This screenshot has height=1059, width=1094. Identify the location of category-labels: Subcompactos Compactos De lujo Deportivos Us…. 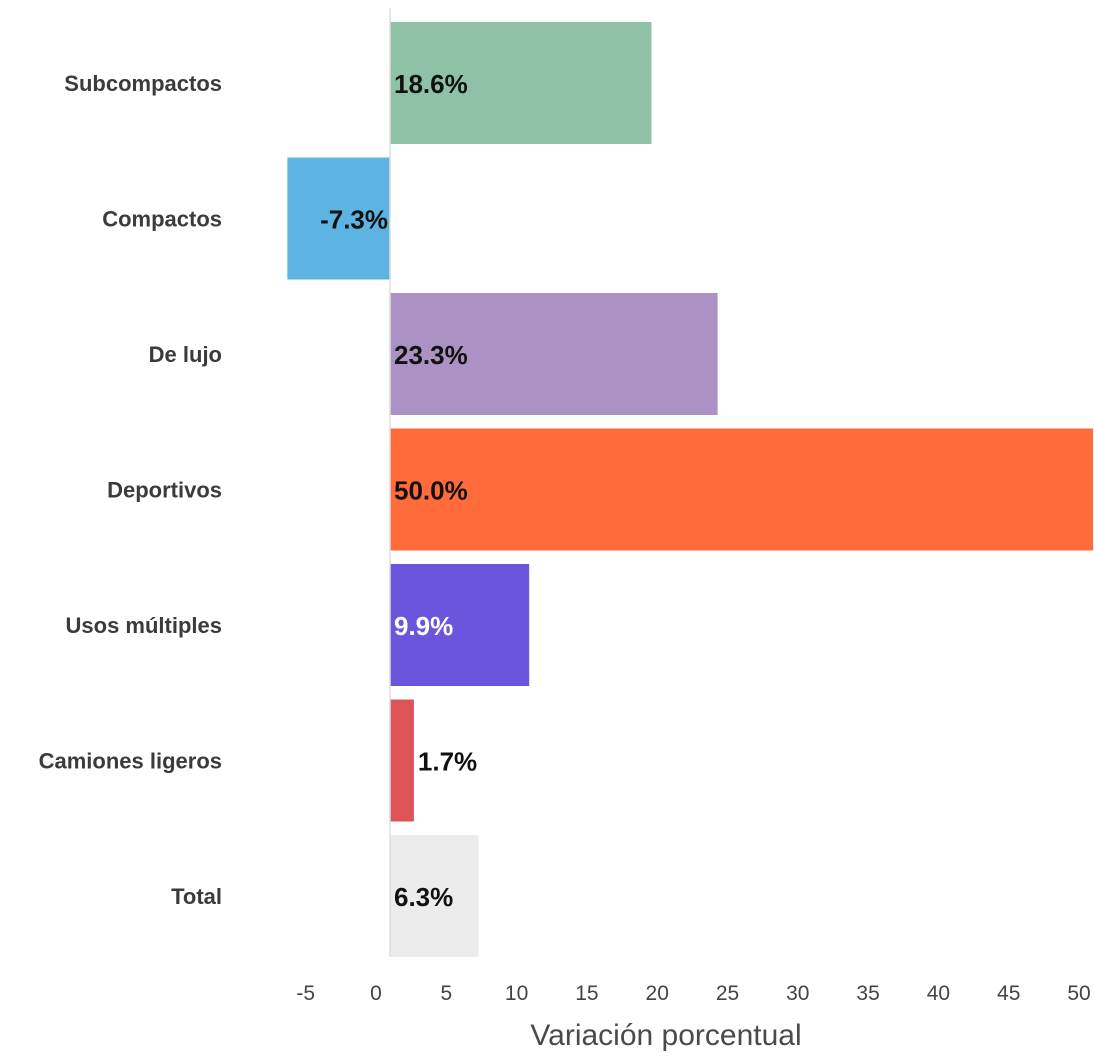
(130, 490).